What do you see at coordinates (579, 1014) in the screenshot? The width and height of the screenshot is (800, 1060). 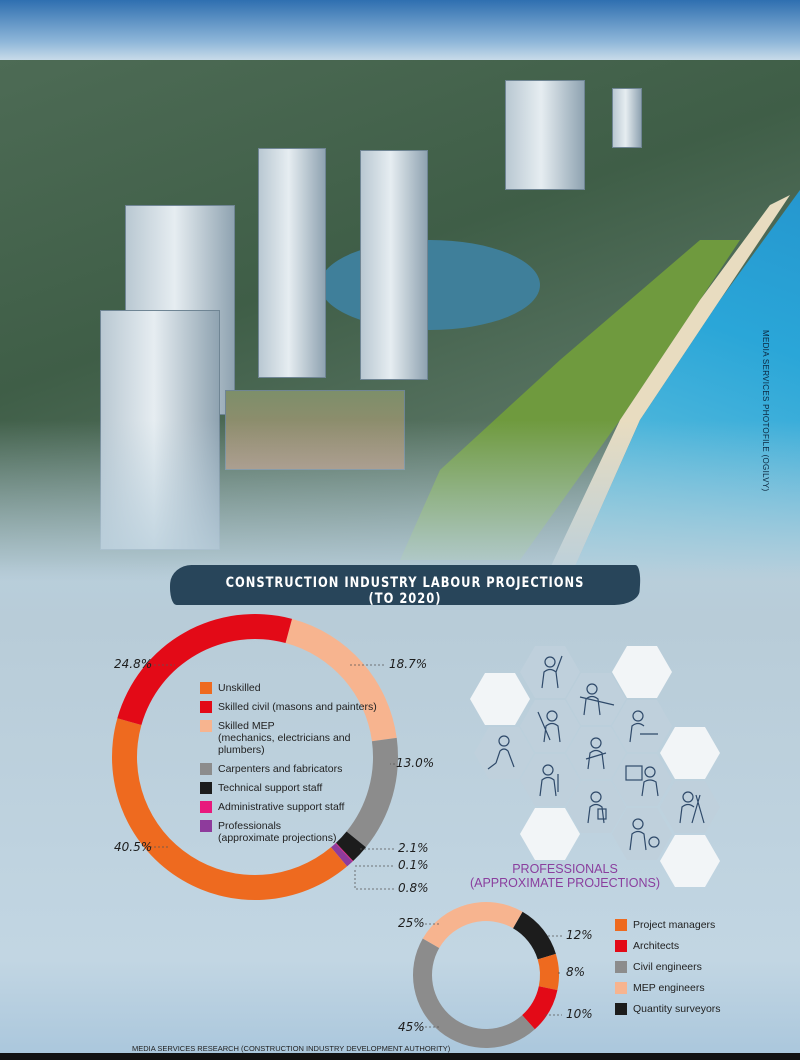 I see `data-label-architects: 10%` at bounding box center [579, 1014].